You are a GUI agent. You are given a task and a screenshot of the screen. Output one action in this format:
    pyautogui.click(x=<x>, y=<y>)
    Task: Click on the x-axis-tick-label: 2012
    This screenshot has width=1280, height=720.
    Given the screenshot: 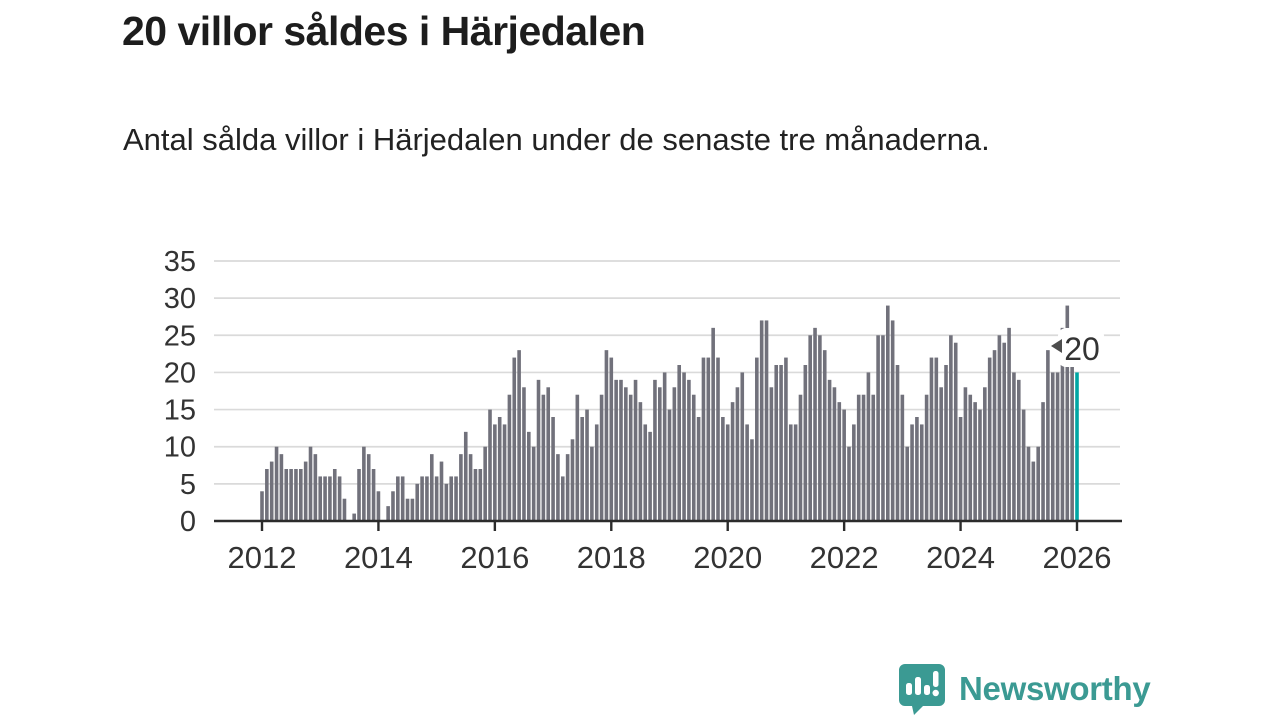 What is the action you would take?
    pyautogui.click(x=262, y=557)
    